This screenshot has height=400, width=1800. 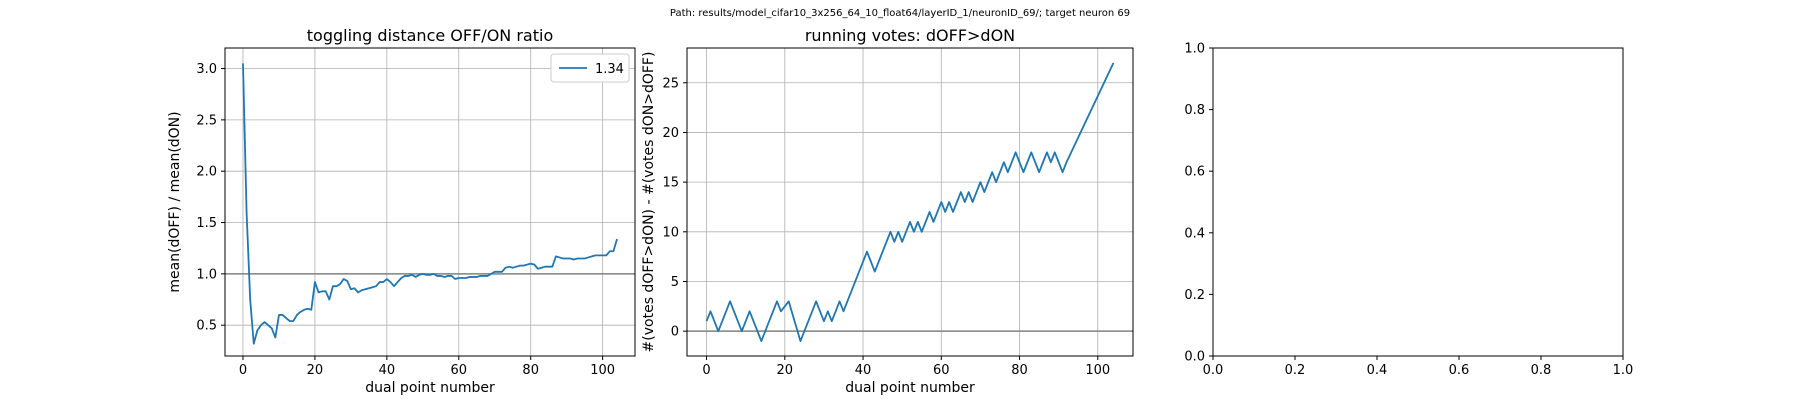 I want to click on y-tick-label: 25, so click(x=670, y=83).